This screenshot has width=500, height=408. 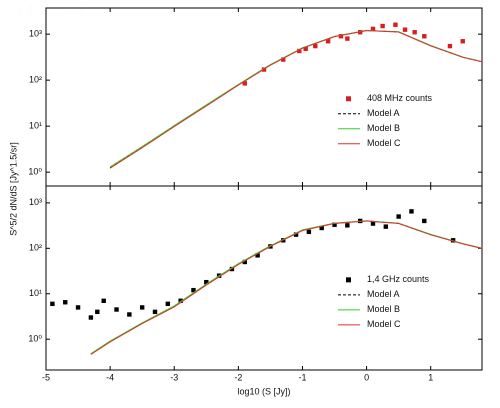 What do you see at coordinates (238, 377) in the screenshot?
I see `x-tick-label: -2` at bounding box center [238, 377].